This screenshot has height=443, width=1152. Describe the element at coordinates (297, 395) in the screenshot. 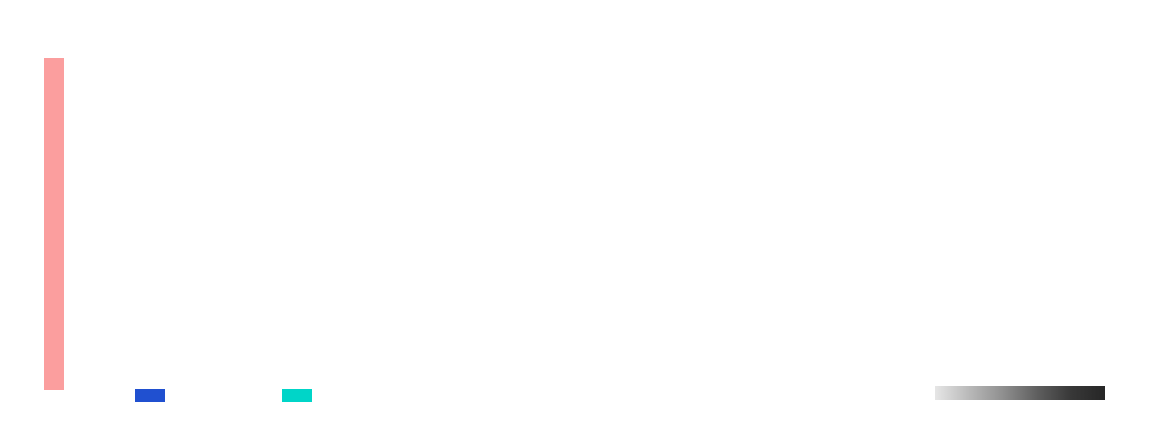

I see `showers-legend-swatch` at that location.